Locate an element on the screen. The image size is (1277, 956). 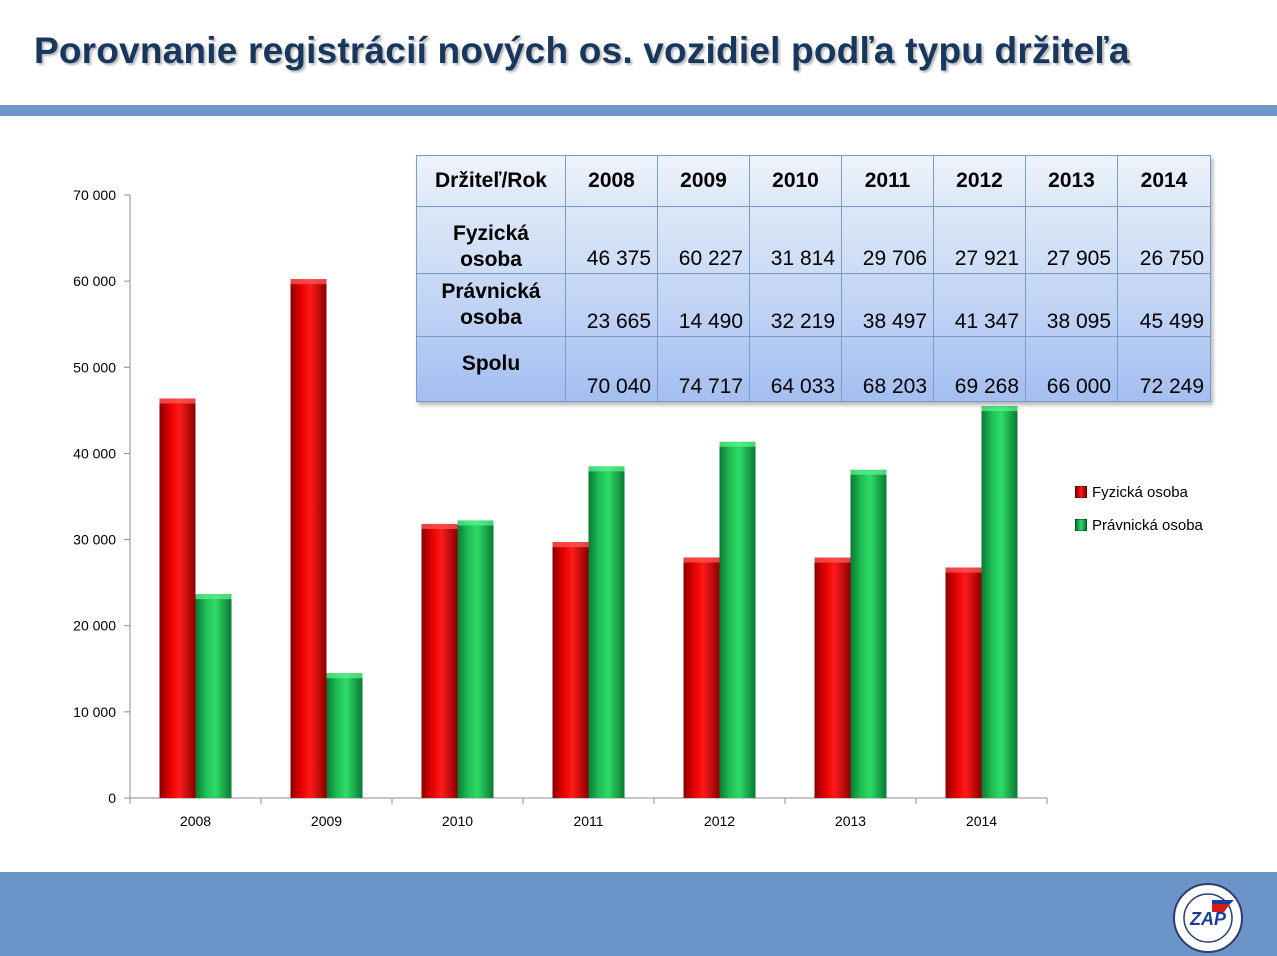
table-cell: 27 905 is located at coordinates (1071, 240).